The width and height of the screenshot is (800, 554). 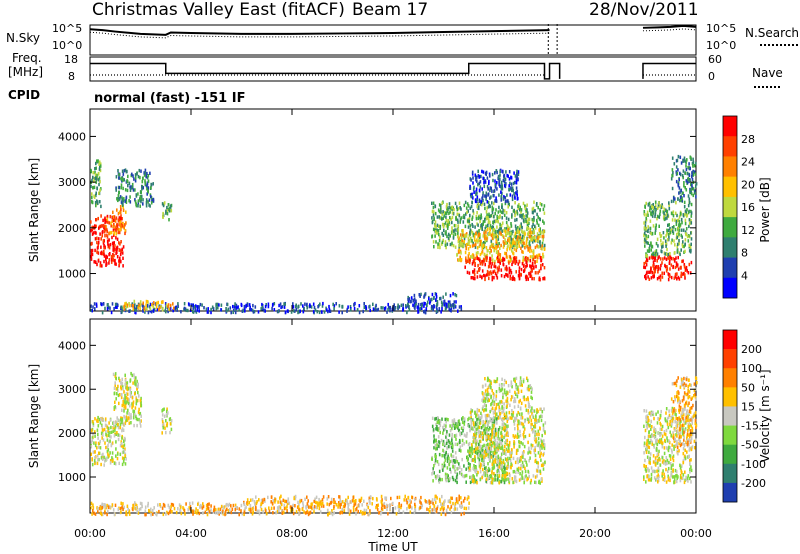 I want to click on date-label: 28/Nov/2011, so click(x=644, y=10).